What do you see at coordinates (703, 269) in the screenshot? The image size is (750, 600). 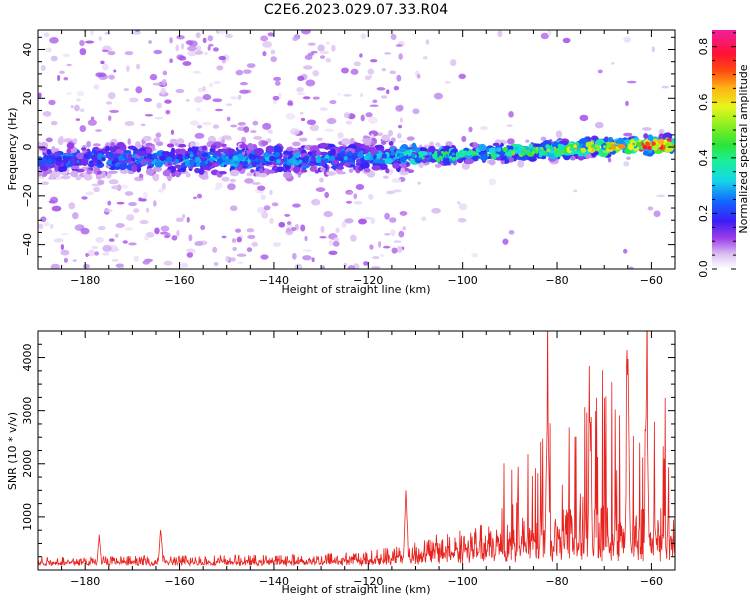 I see `colorbar-tick-label: 0.0` at bounding box center [703, 269].